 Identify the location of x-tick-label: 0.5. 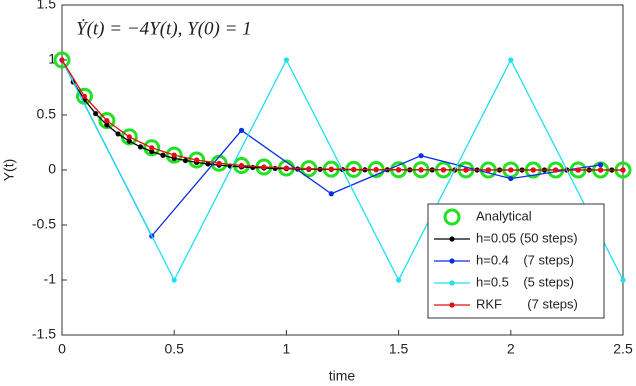
(174, 349).